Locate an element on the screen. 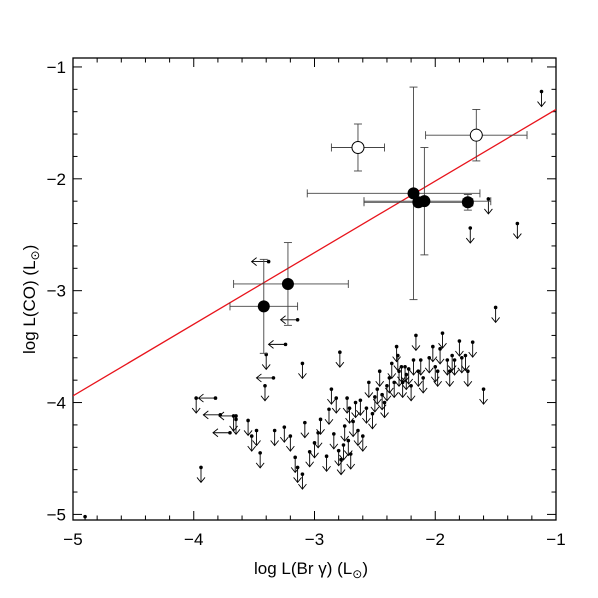 This screenshot has width=598, height=598. x-tick-label: −1 is located at coordinates (555, 539).